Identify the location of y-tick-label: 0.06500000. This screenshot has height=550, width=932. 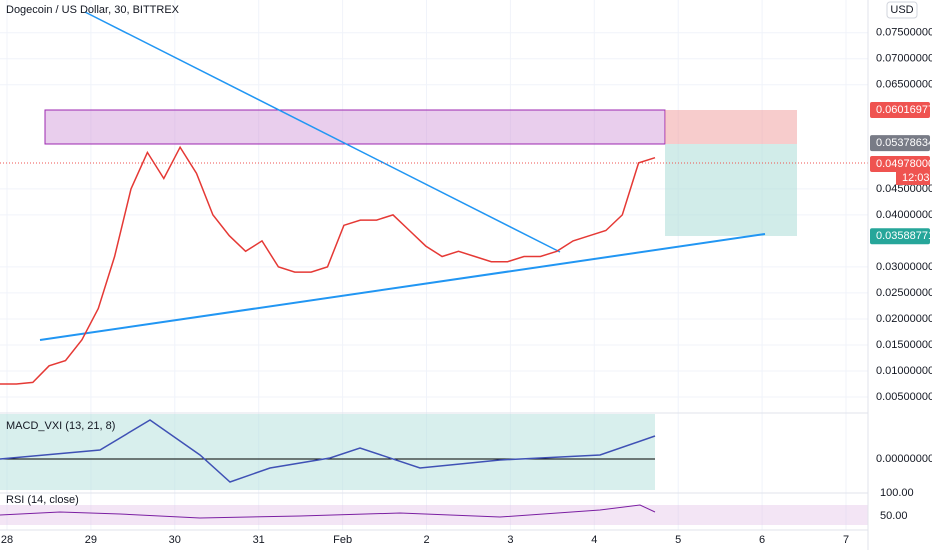
(904, 85).